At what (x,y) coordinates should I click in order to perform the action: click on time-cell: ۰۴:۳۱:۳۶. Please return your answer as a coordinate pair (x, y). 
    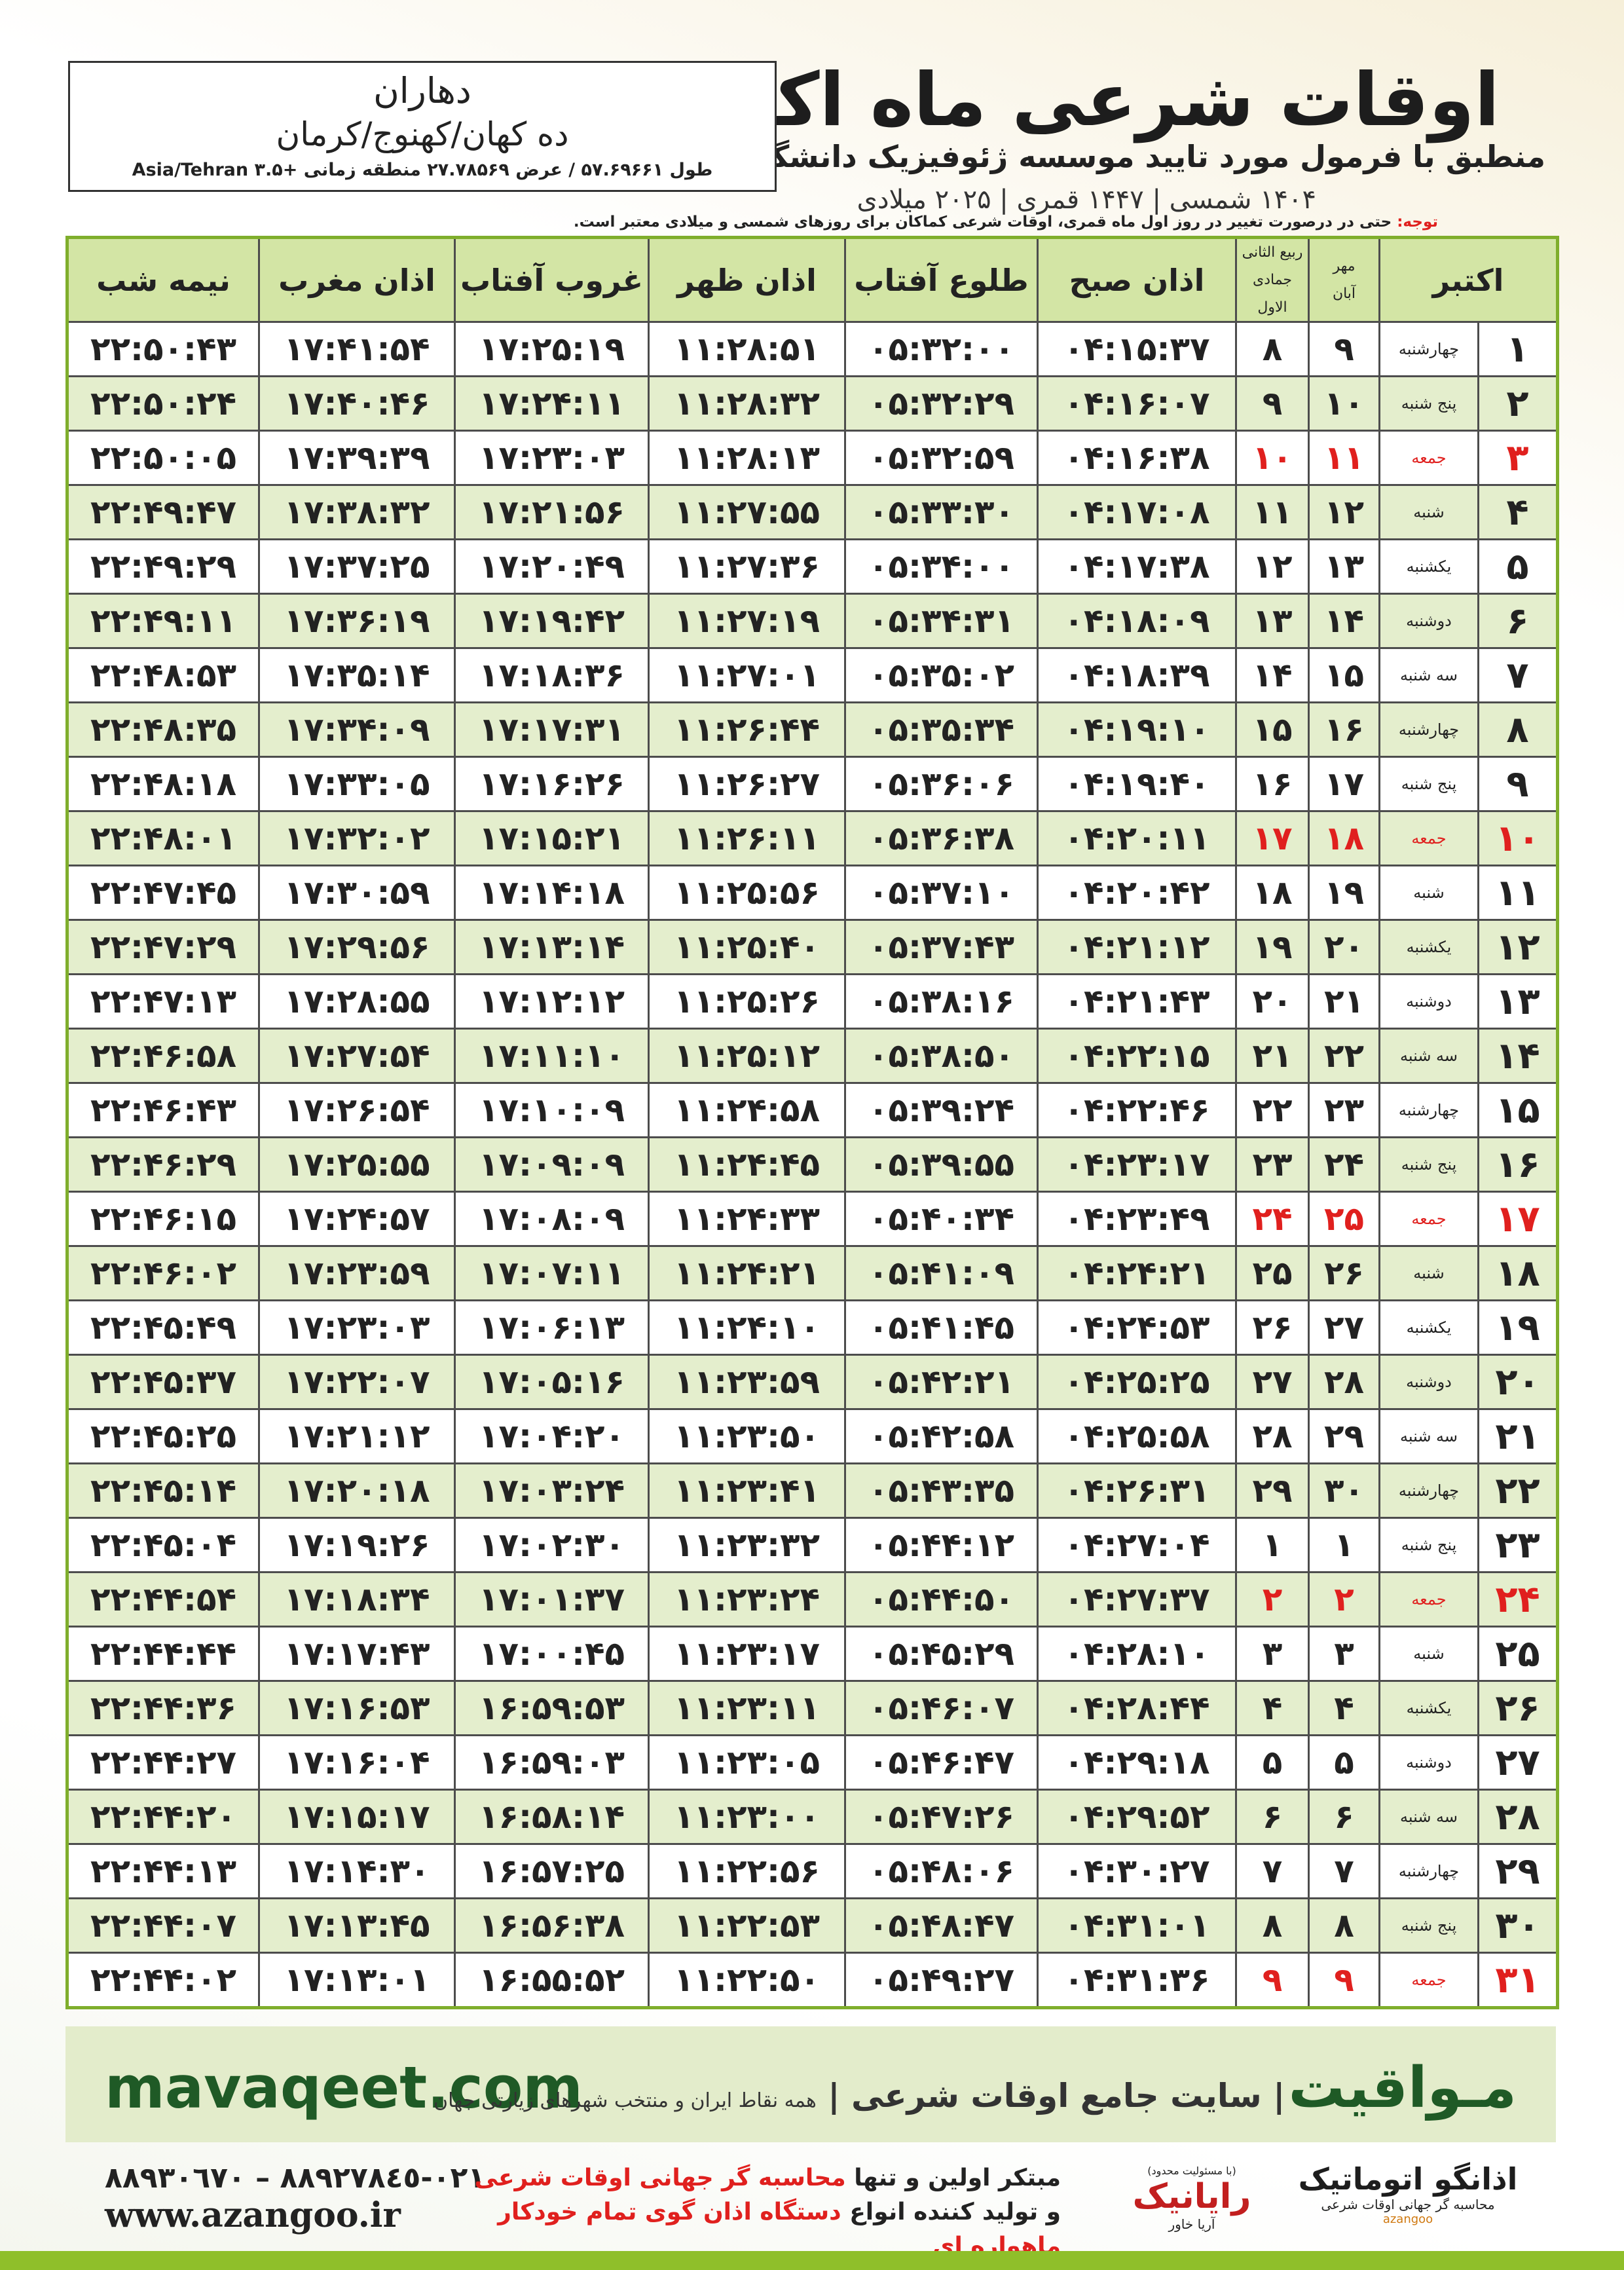
    Looking at the image, I should click on (1137, 1980).